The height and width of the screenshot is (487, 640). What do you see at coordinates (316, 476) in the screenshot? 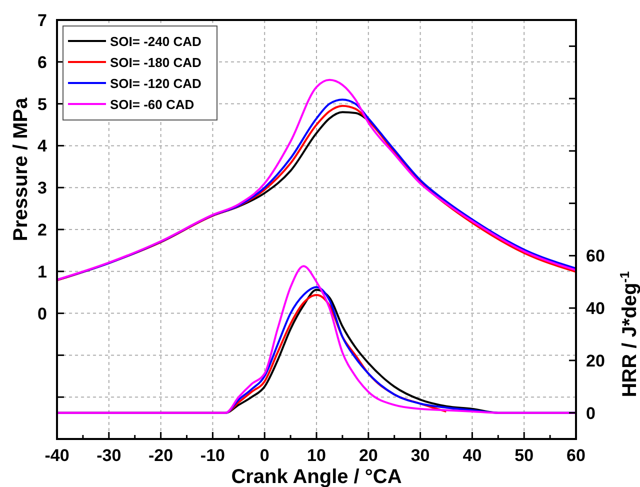
I see `x-axis-title: Crank Angle / °CA` at bounding box center [316, 476].